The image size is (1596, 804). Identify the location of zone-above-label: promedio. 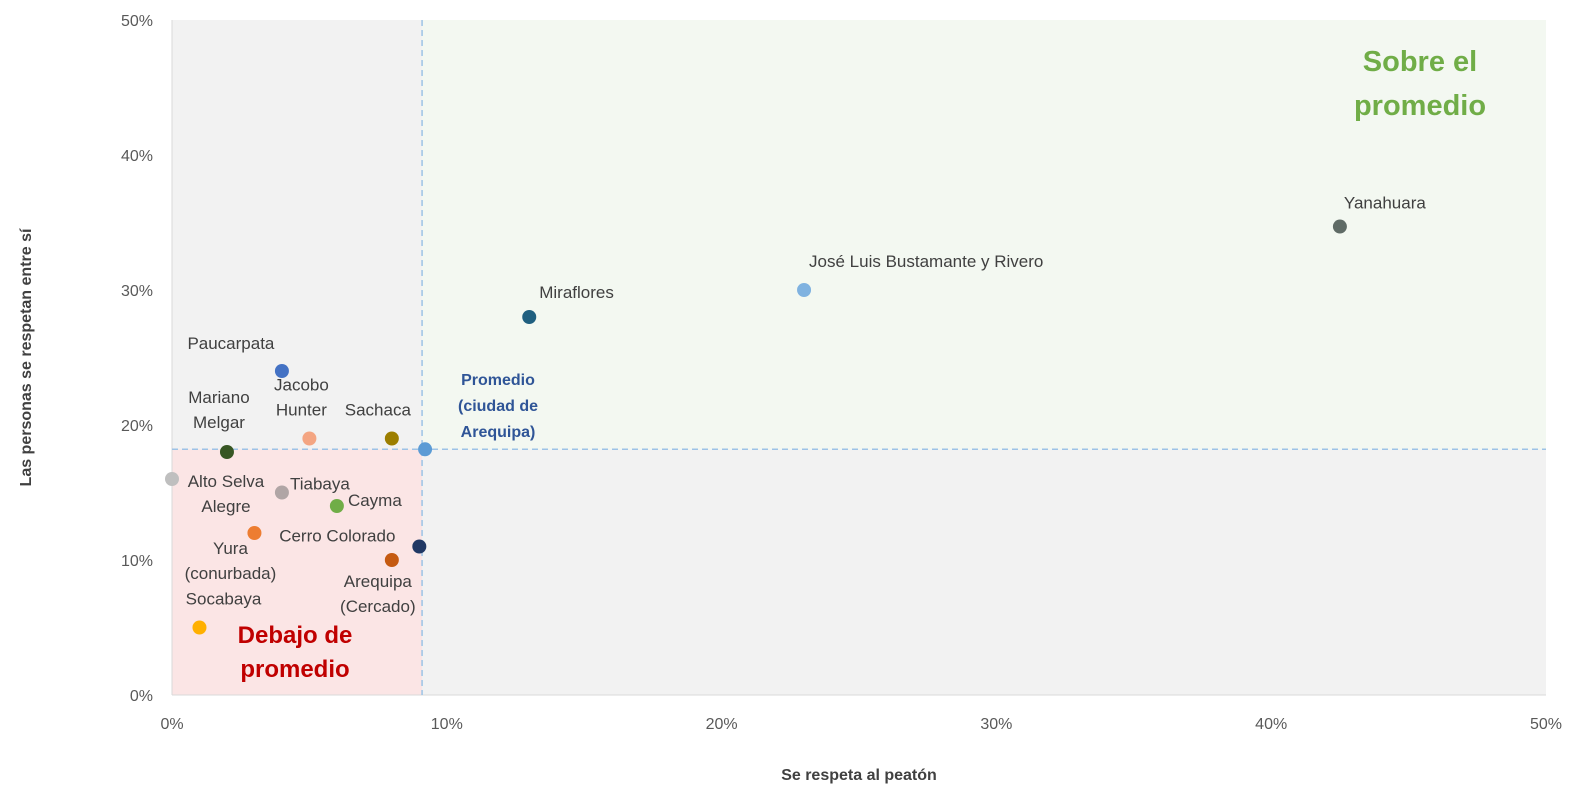
(1420, 106).